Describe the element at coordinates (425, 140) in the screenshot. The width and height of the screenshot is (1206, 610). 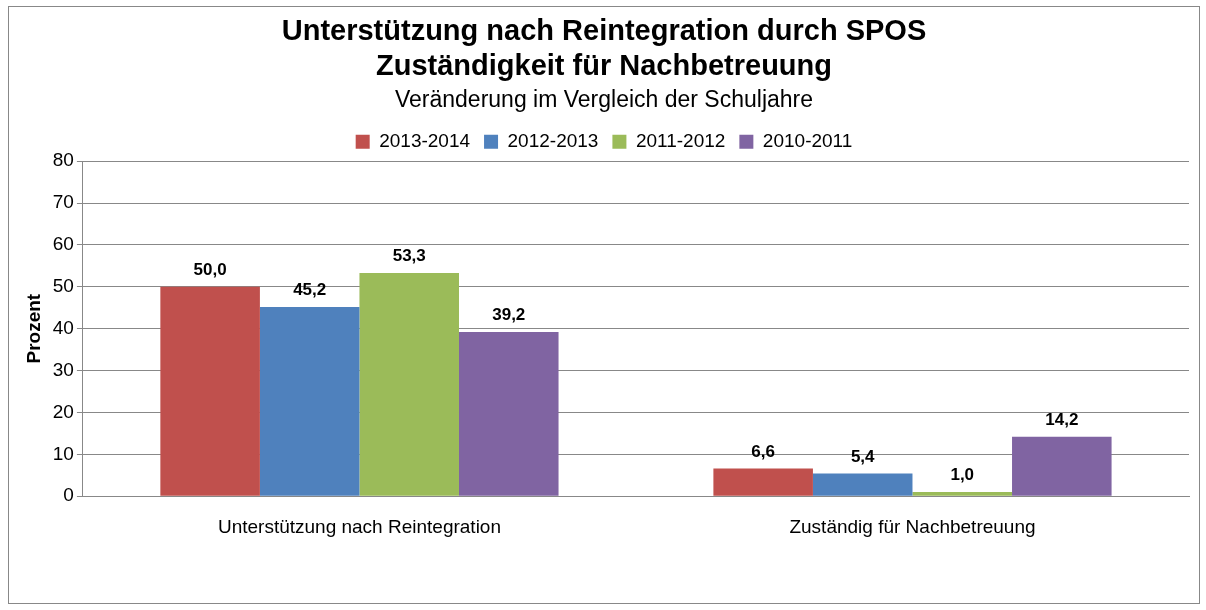
I see `legend-label: 2013-2014` at that location.